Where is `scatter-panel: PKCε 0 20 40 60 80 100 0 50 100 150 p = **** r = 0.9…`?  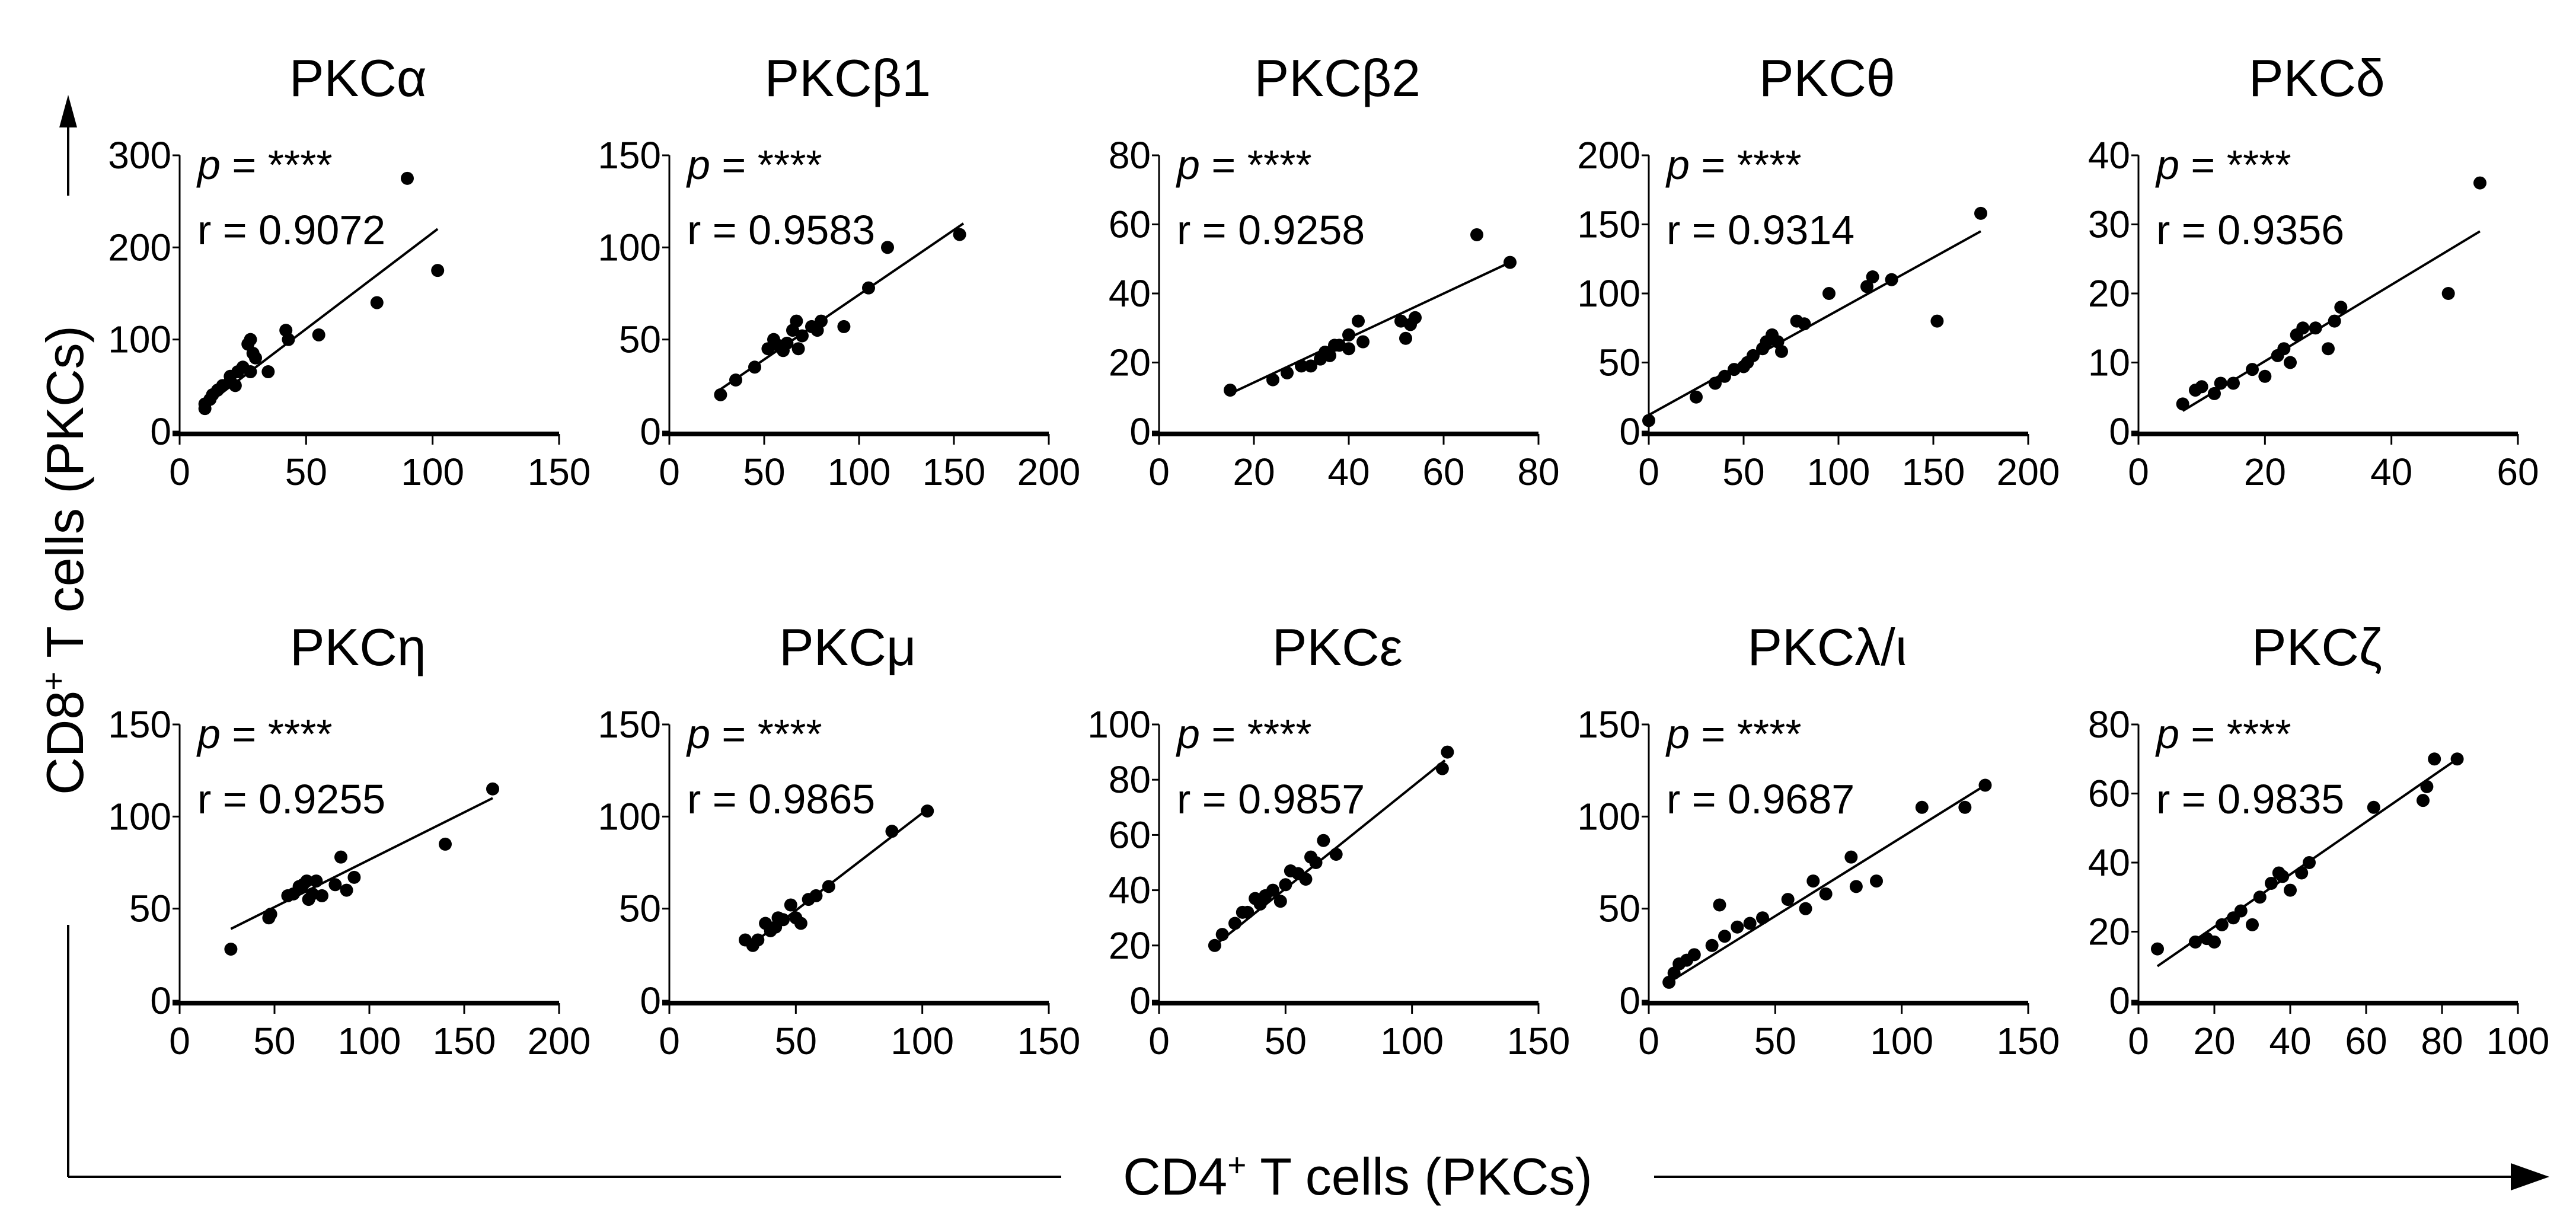 scatter-panel: PKCε 0 20 40 60 80 100 0 50 100 150 p = **** r = 0.9… is located at coordinates (1328, 840).